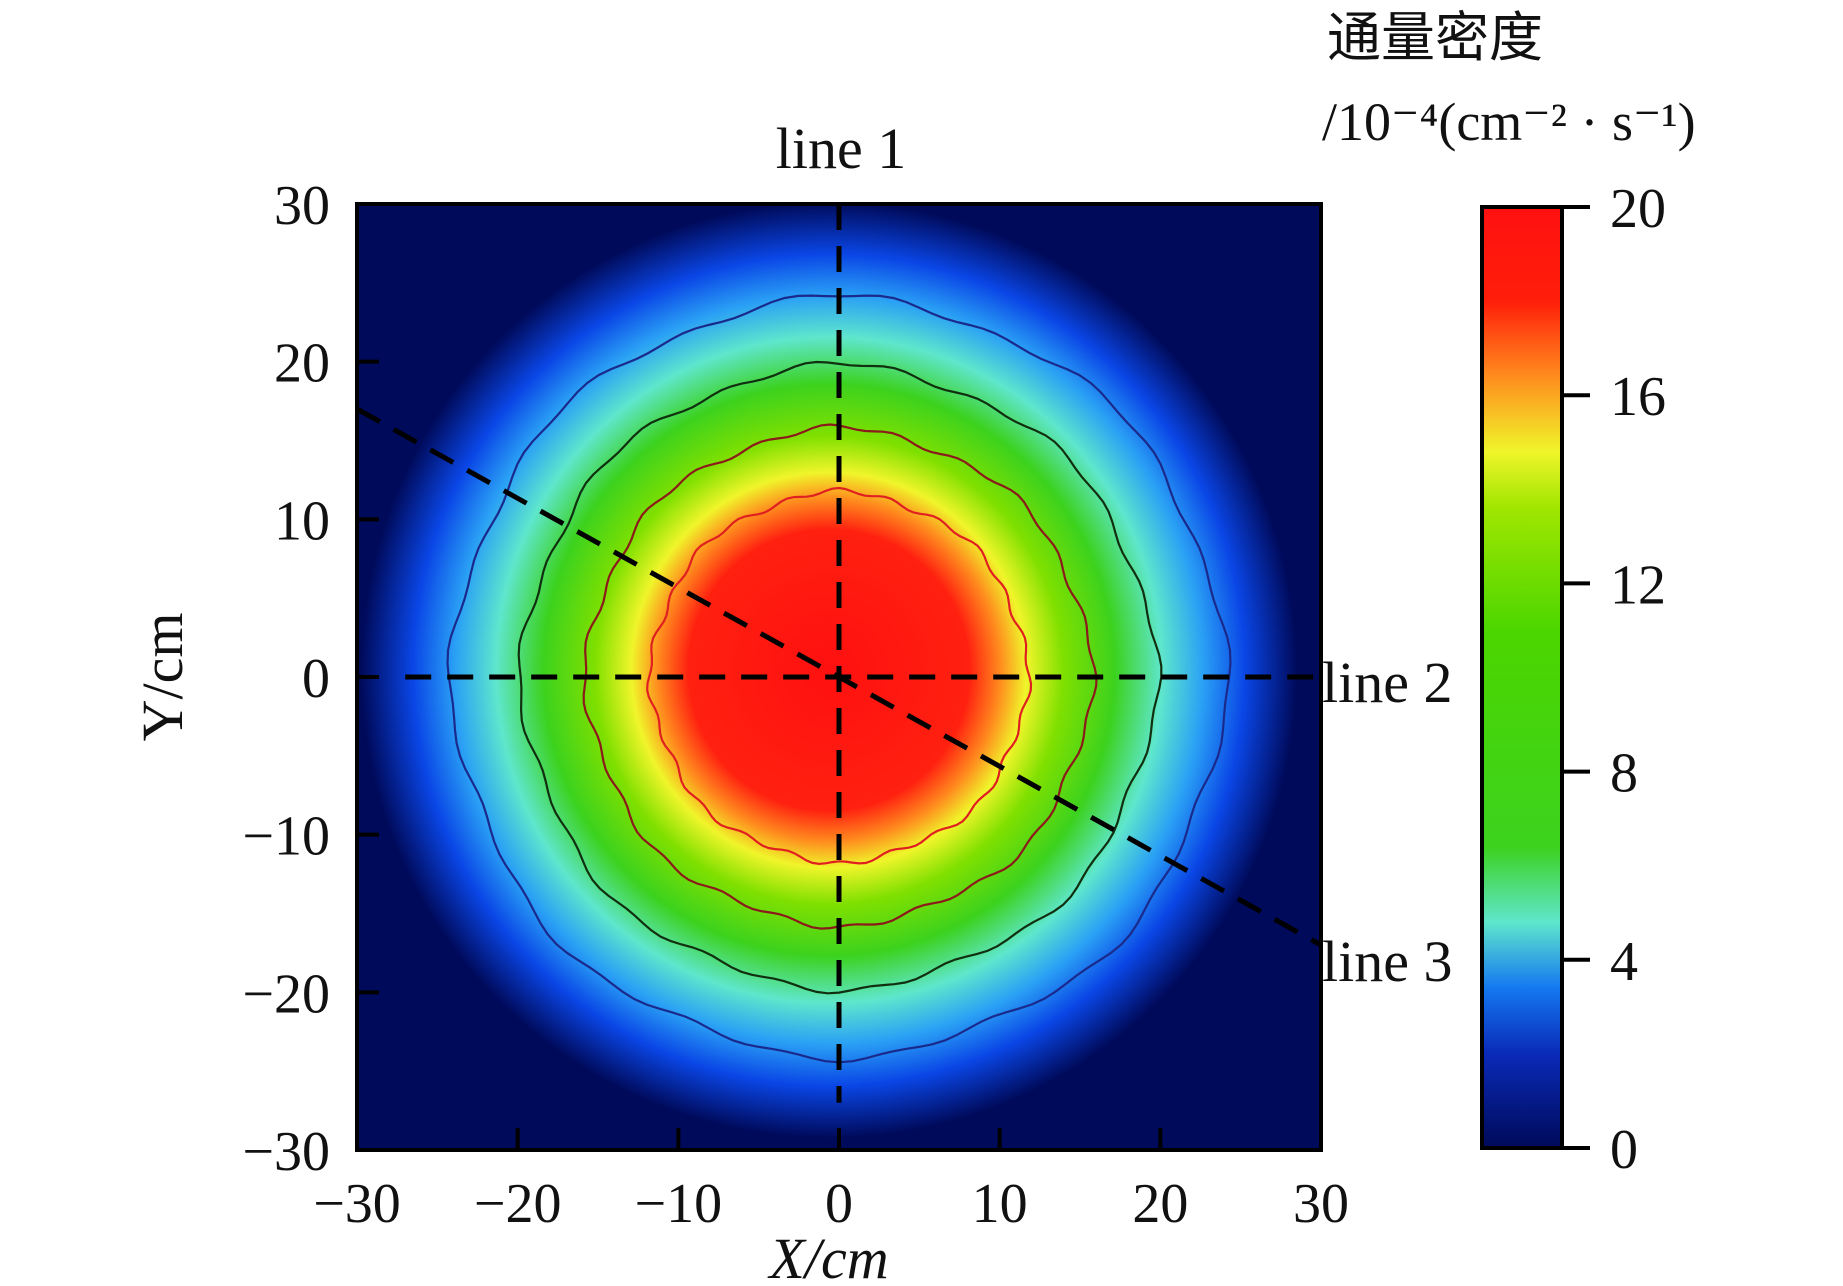 This screenshot has width=1843, height=1286. What do you see at coordinates (1435, 38) in the screenshot?
I see `colorbar-title-line1: 通量密度` at bounding box center [1435, 38].